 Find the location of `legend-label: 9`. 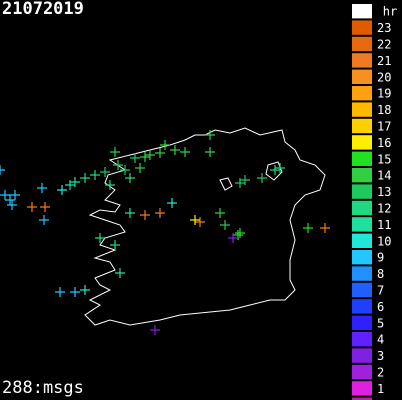

legend-label: 9 is located at coordinates (380, 258).